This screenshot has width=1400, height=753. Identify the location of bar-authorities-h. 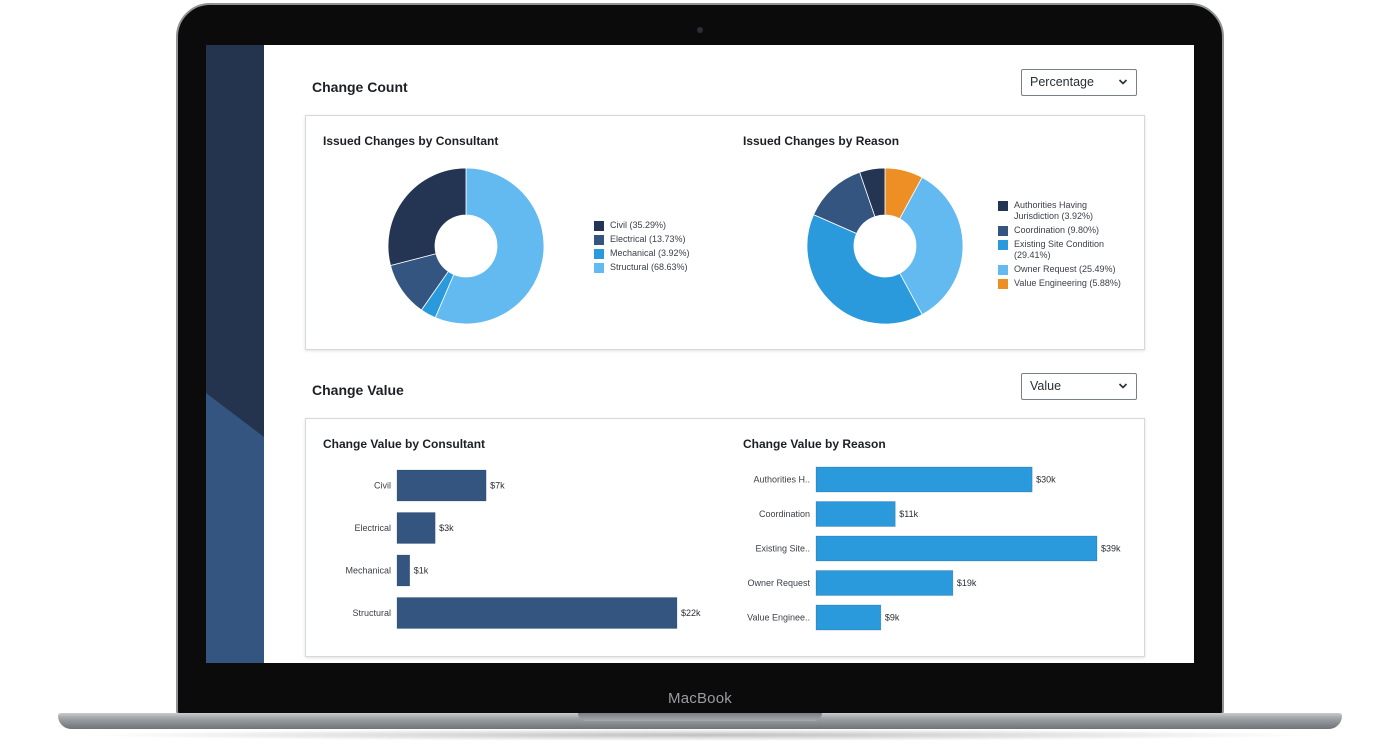
(924, 479).